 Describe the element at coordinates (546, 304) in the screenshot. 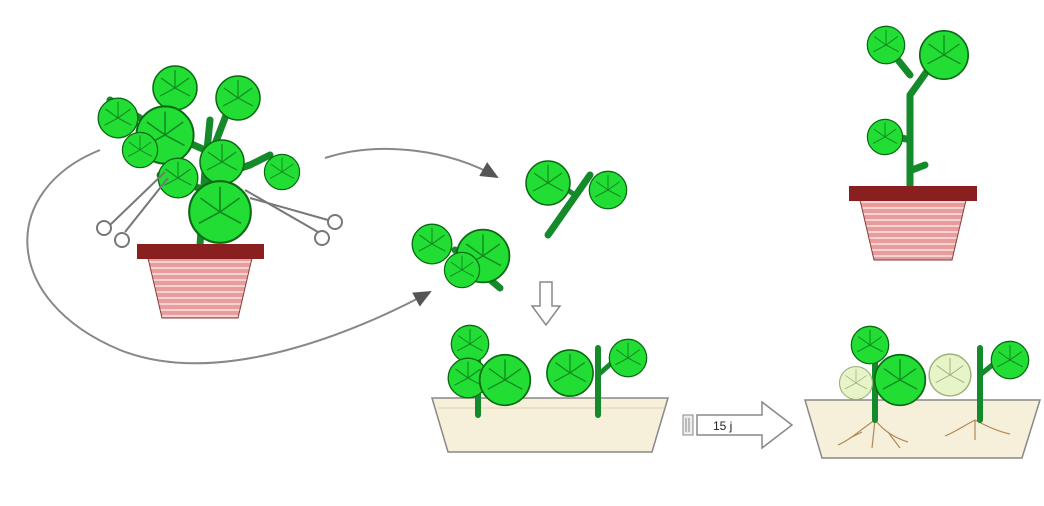

I see `down-arrow-icon` at that location.